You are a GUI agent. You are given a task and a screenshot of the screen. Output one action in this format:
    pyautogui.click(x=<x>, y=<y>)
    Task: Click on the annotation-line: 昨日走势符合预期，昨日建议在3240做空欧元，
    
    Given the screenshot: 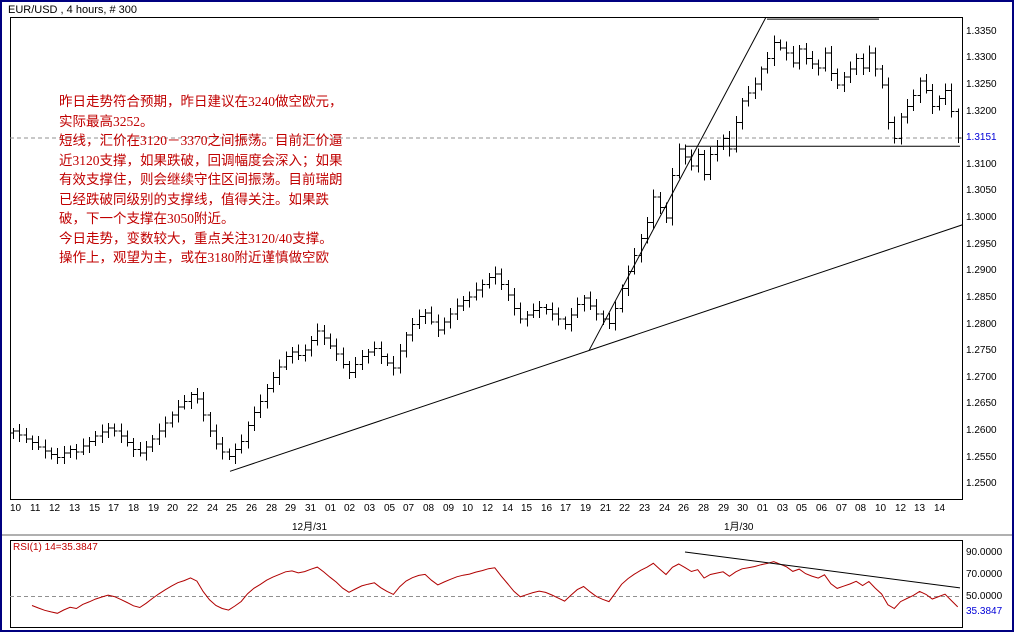 What is the action you would take?
    pyautogui.click(x=201, y=101)
    